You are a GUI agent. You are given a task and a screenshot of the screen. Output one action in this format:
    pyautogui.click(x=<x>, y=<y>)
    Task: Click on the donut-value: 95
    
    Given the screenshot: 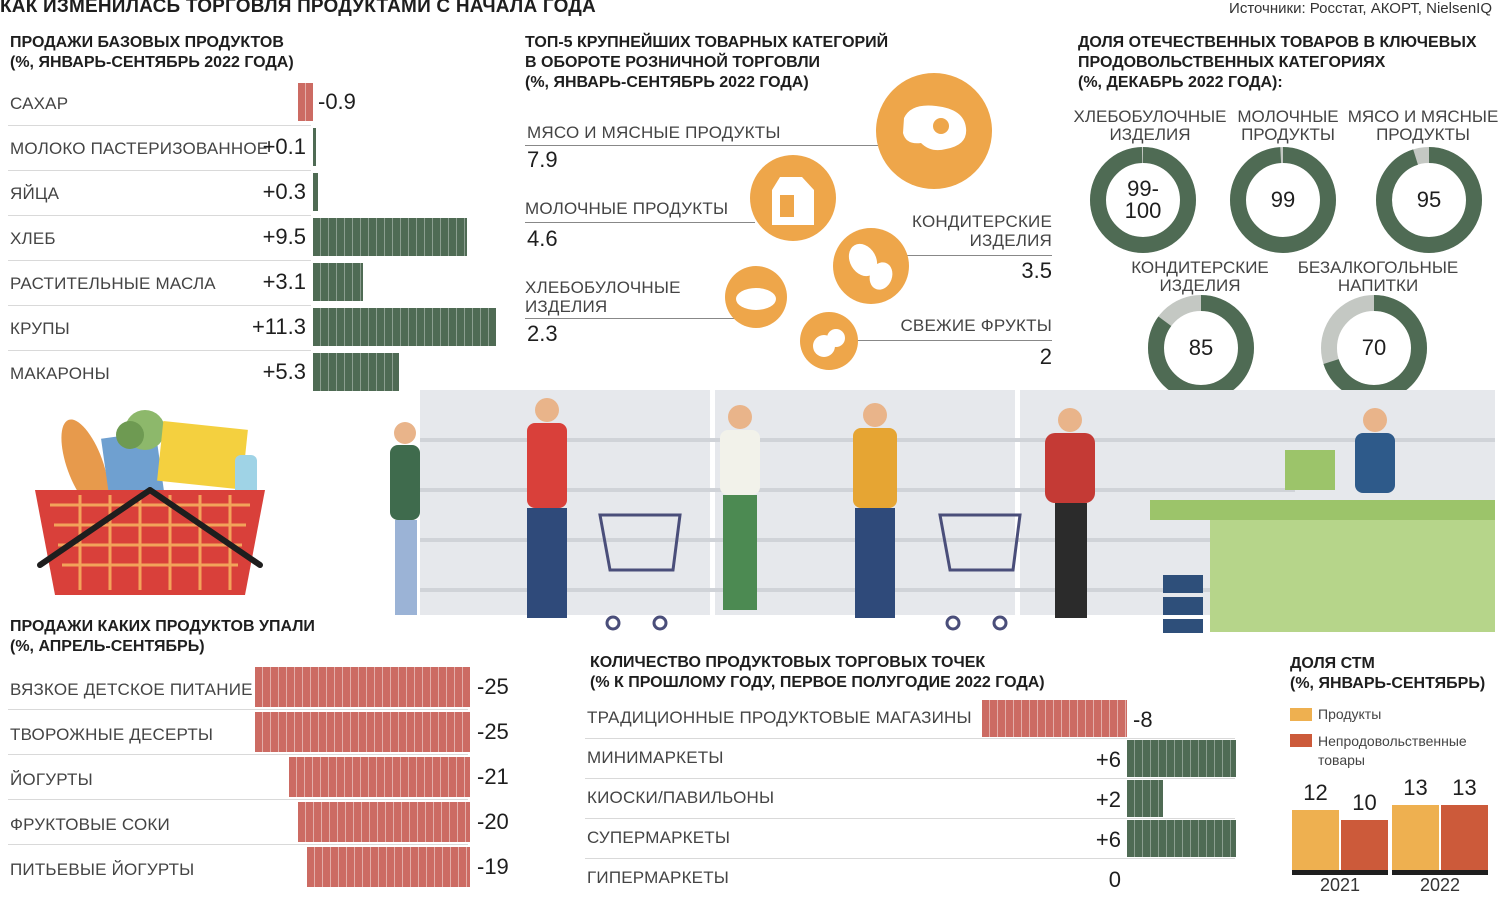 What is the action you would take?
    pyautogui.click(x=1429, y=199)
    